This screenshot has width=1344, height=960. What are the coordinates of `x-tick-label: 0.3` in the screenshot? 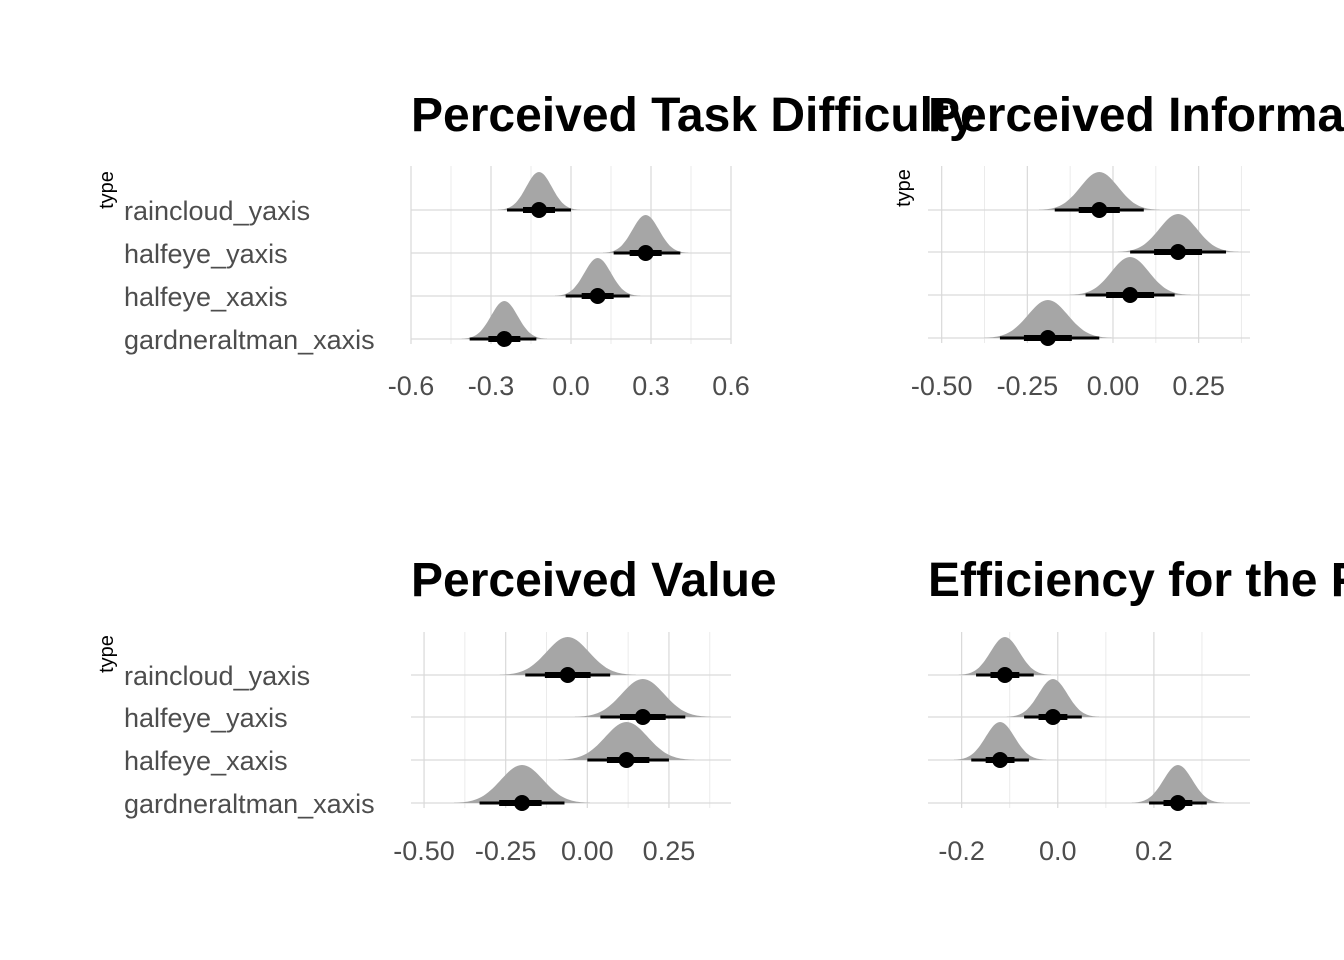 It's located at (651, 386).